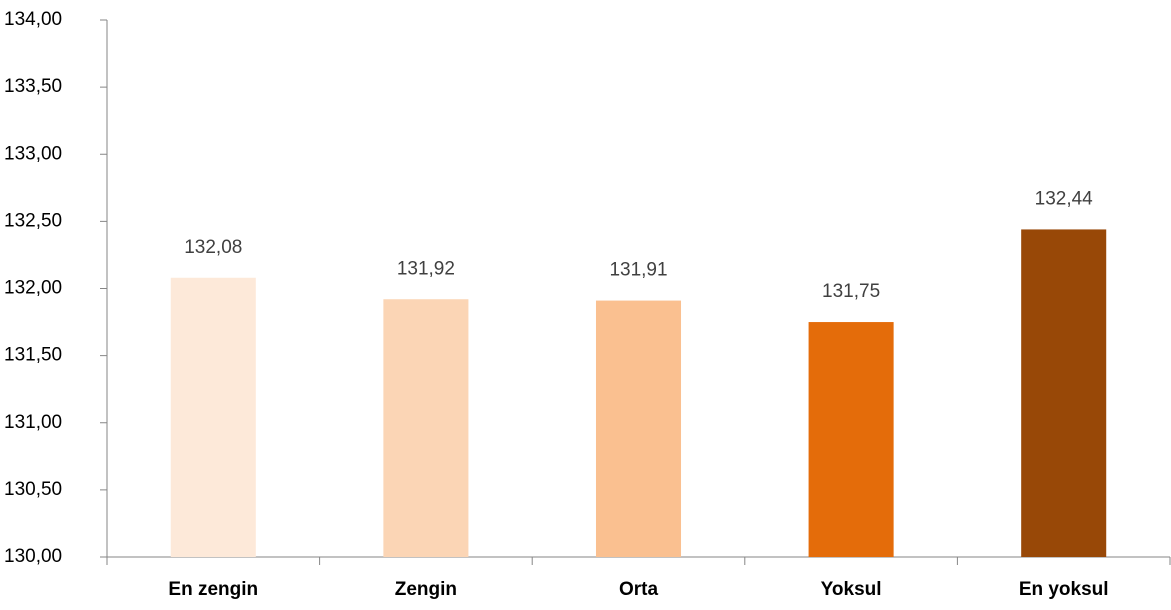 The image size is (1171, 610). I want to click on y-tick-label: 133,50, so click(33, 86).